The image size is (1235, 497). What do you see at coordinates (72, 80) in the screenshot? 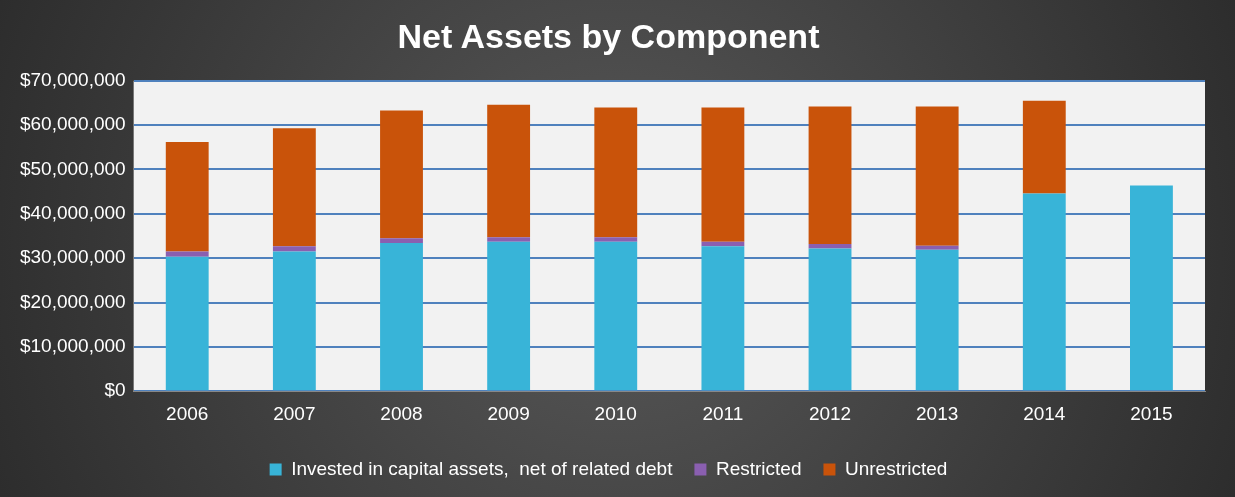
I see `y-tick-label: $70,000,000` at bounding box center [72, 80].